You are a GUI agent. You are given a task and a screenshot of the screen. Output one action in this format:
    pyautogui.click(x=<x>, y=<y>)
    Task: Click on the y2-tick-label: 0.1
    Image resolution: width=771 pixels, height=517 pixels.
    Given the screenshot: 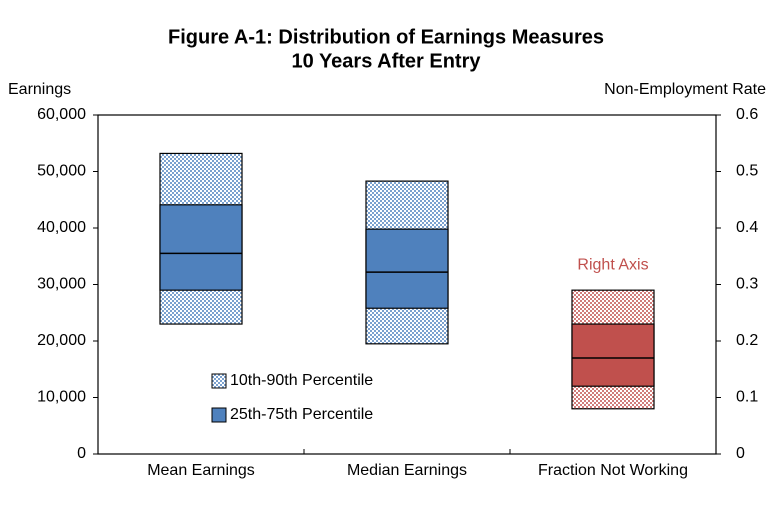 What is the action you would take?
    pyautogui.click(x=747, y=397)
    